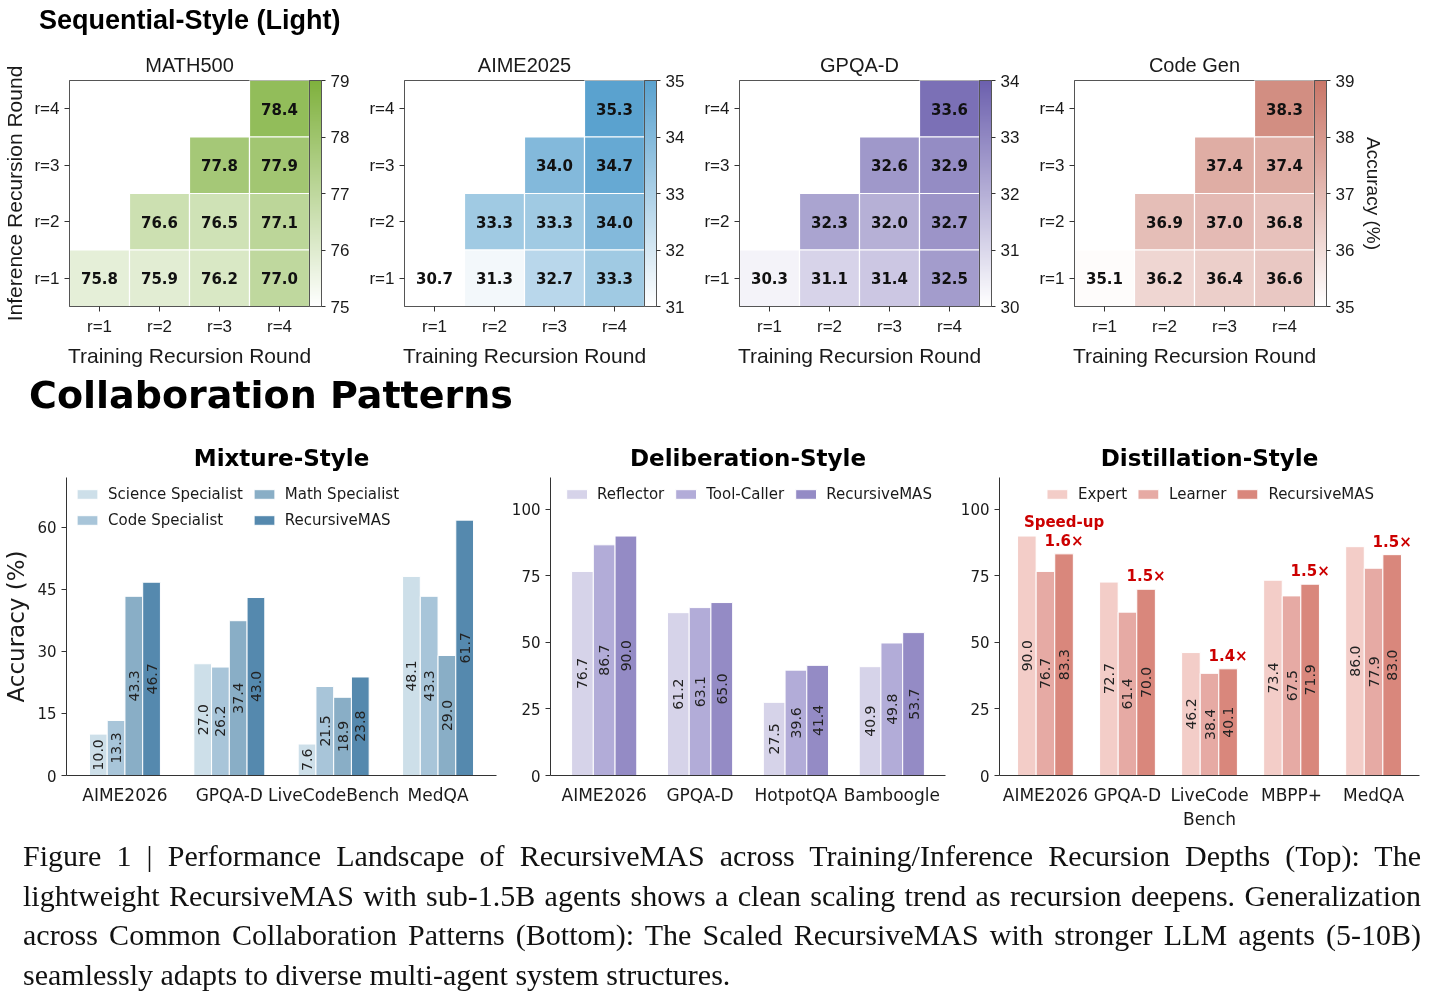  What do you see at coordinates (446, 715) in the screenshot?
I see `data-label: 29.0` at bounding box center [446, 715].